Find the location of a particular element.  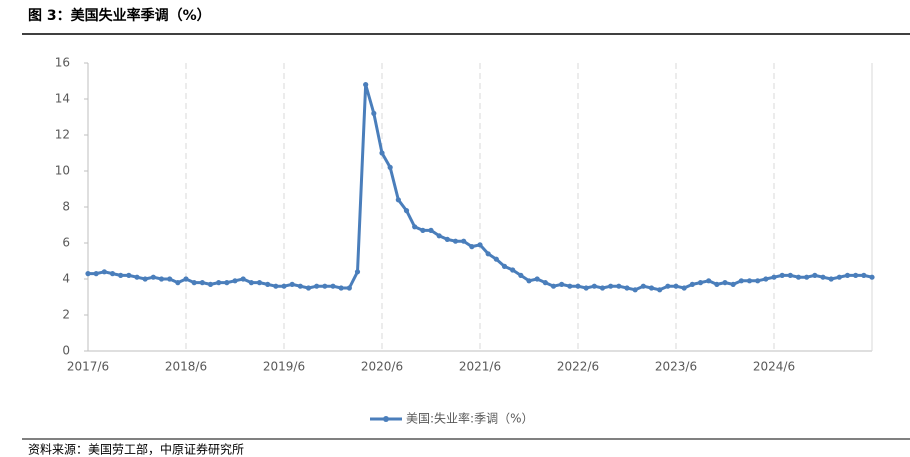

y-tick-label: 4 is located at coordinates (66, 279).